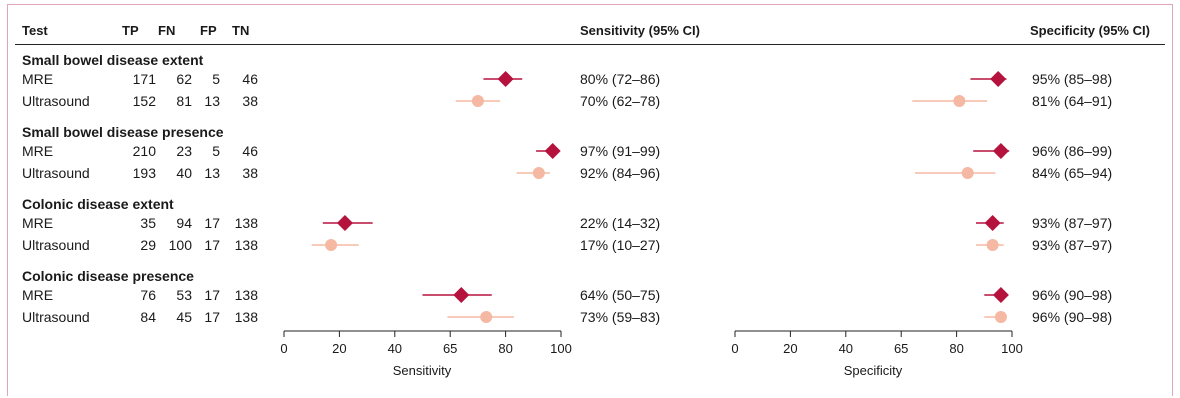 The height and width of the screenshot is (398, 1180). What do you see at coordinates (180, 245) in the screenshot?
I see `cell-fn: 100` at bounding box center [180, 245].